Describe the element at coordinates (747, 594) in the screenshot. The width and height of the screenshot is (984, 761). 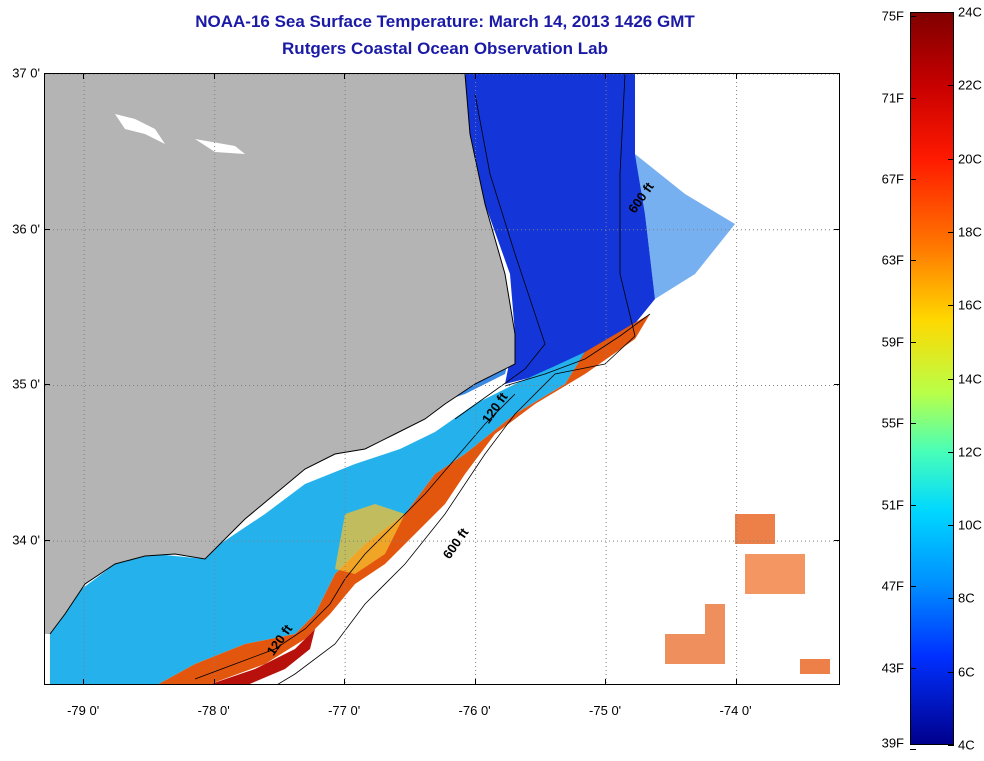
I see `offshore-warm-patches` at that location.